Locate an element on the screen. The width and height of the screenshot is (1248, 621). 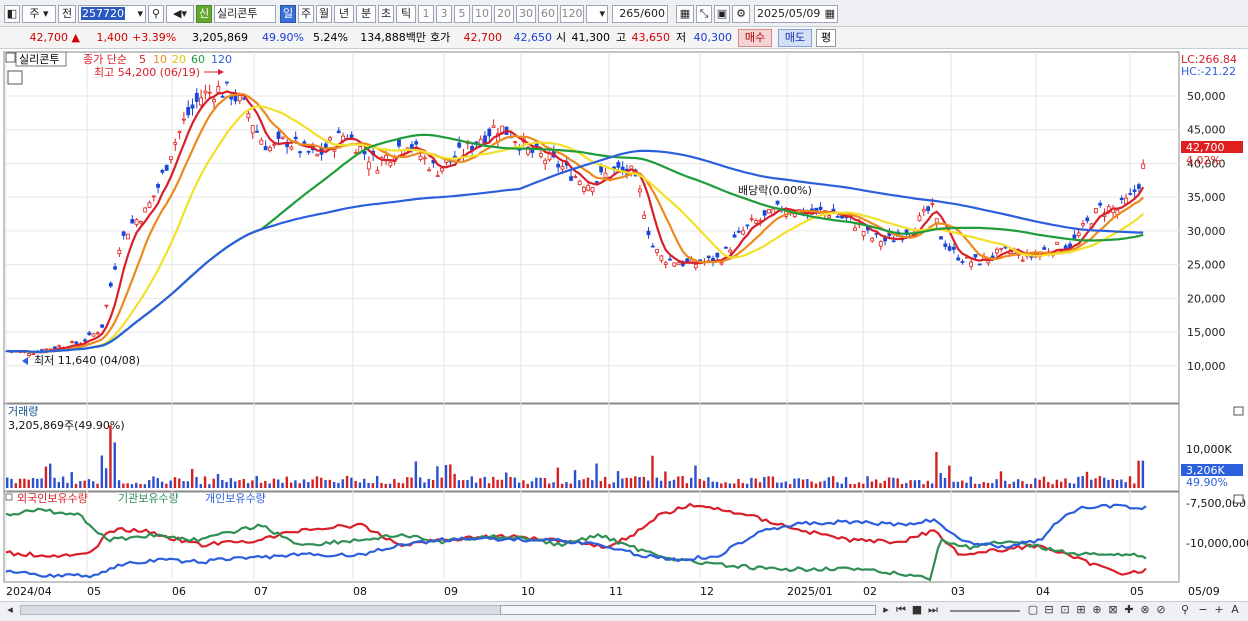
tools-icon: ▦ is located at coordinates (685, 14).